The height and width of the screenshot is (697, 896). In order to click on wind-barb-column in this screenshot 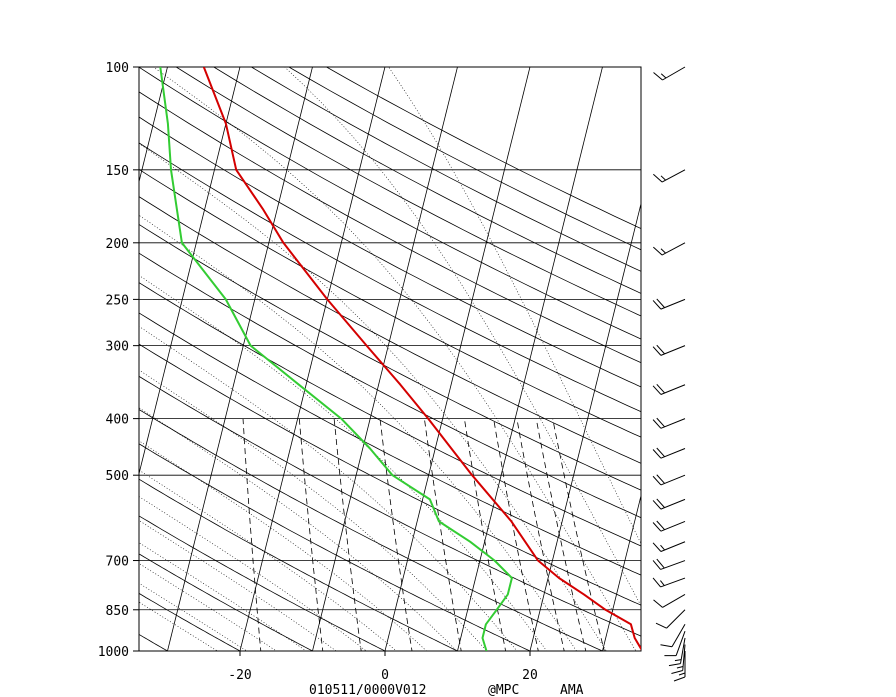, I will do `click(669, 374)`.